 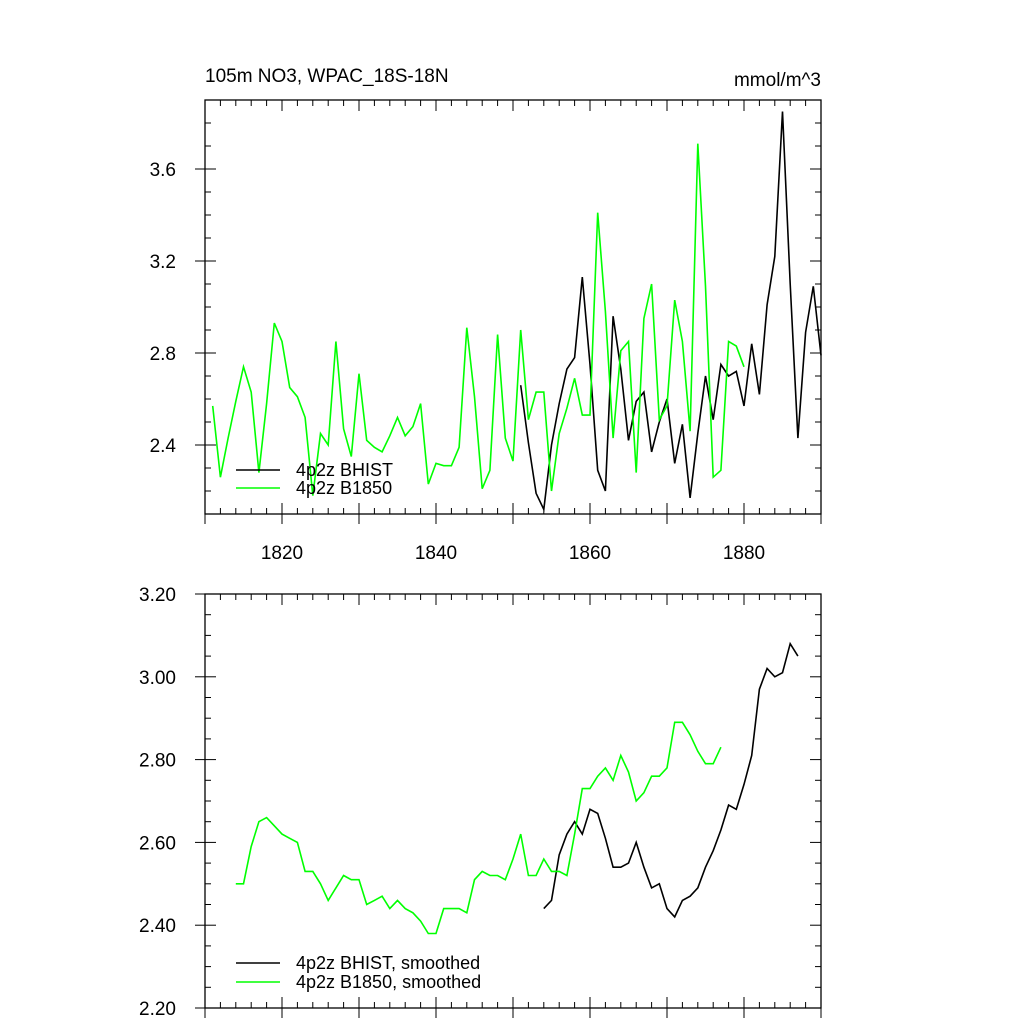 I want to click on series-line-4p2z-bhist, so click(x=670, y=312).